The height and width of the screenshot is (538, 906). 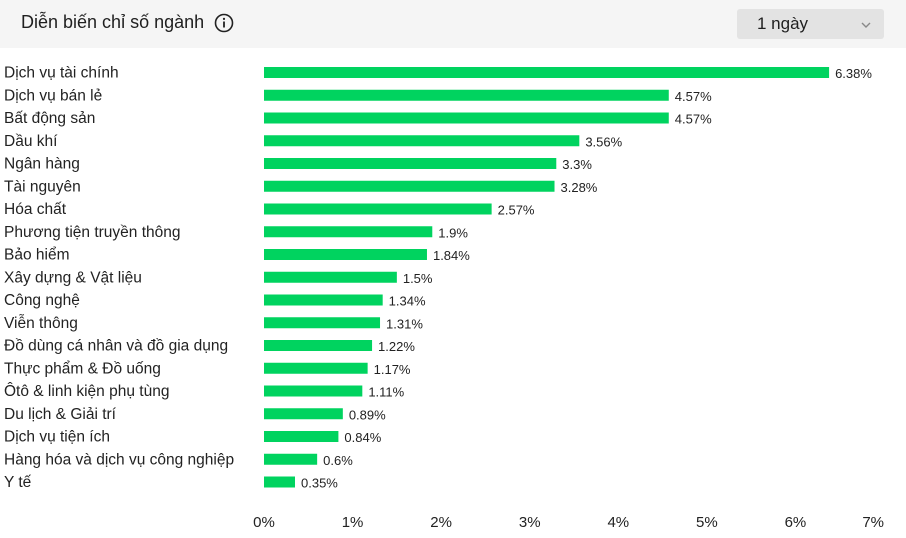 I want to click on category-label: Ôtô & linh kiện phụ tùng, so click(x=86, y=391).